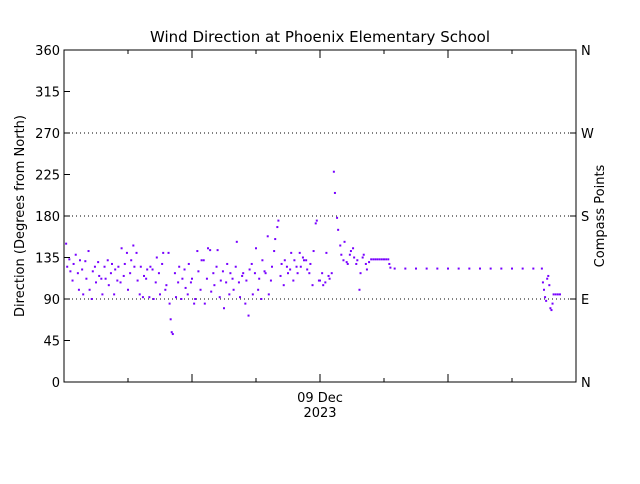 This screenshot has width=640, height=484. What do you see at coordinates (320, 398) in the screenshot?
I see `x-date-label: 09 Dec` at bounding box center [320, 398].